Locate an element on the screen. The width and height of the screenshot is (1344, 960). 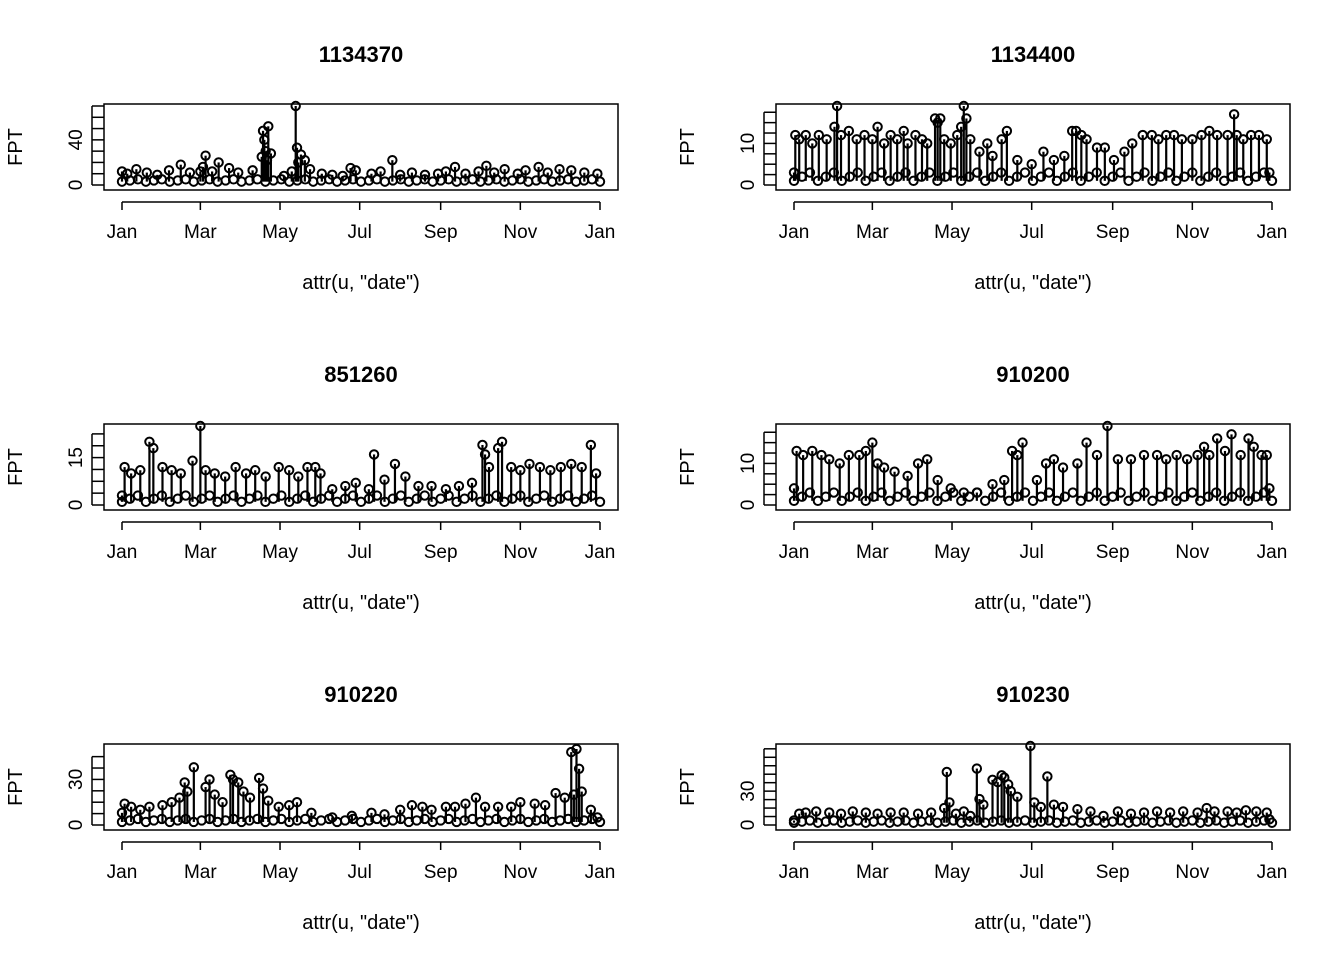
x-axis-label: attr(u, "date") is located at coordinates (361, 283).